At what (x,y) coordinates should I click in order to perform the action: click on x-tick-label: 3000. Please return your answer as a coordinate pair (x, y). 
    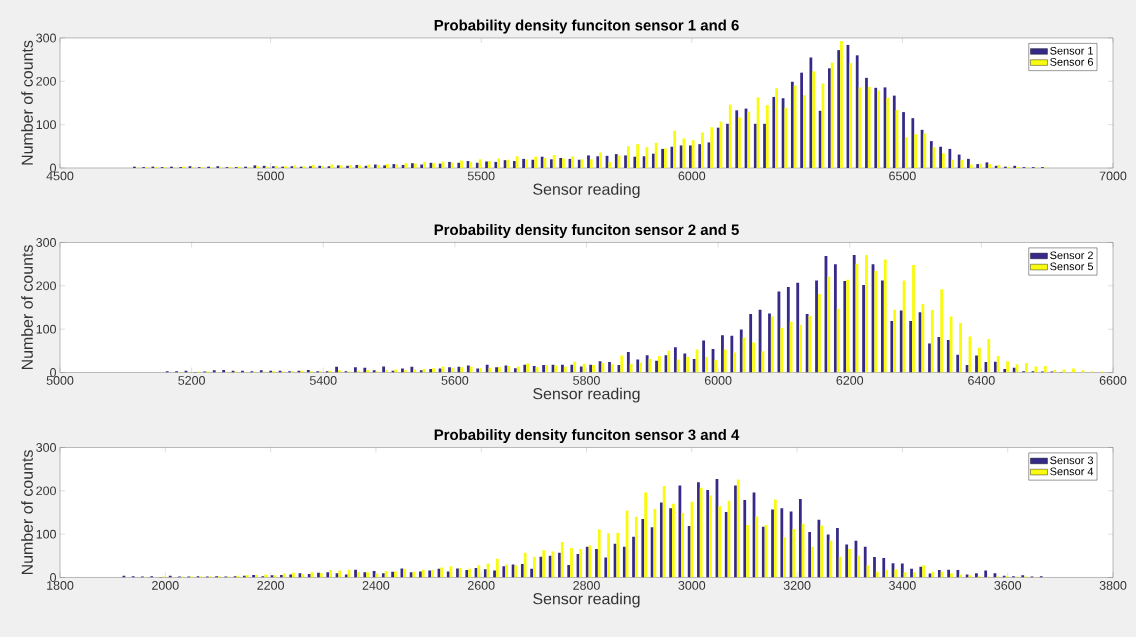
    Looking at the image, I should click on (692, 585).